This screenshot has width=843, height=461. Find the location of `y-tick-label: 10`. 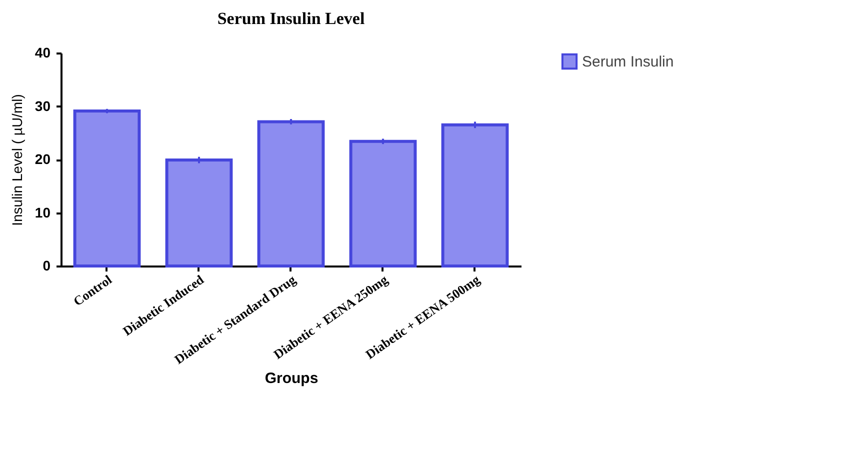

y-tick-label: 10 is located at coordinates (42, 212).